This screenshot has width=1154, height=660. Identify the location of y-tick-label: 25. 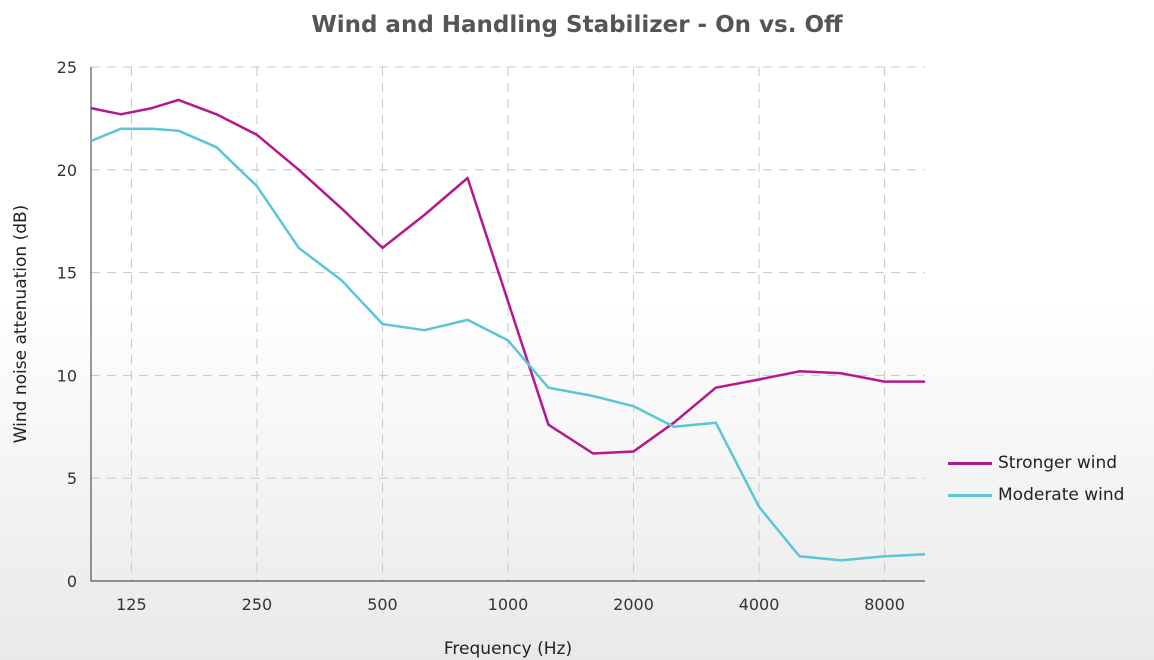
(67, 67).